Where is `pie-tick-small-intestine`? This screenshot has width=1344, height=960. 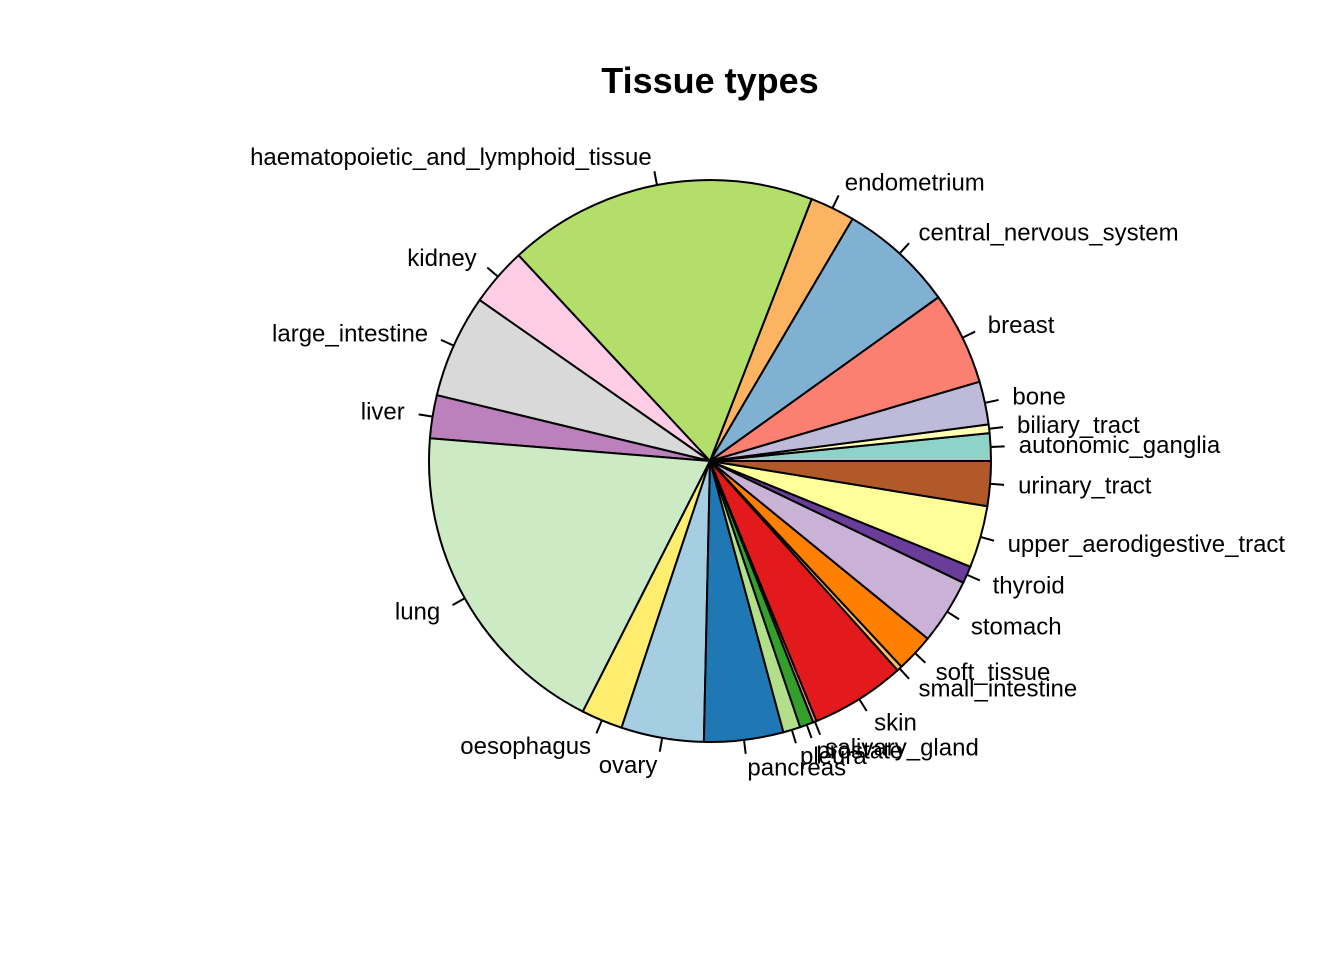 pie-tick-small-intestine is located at coordinates (904, 673).